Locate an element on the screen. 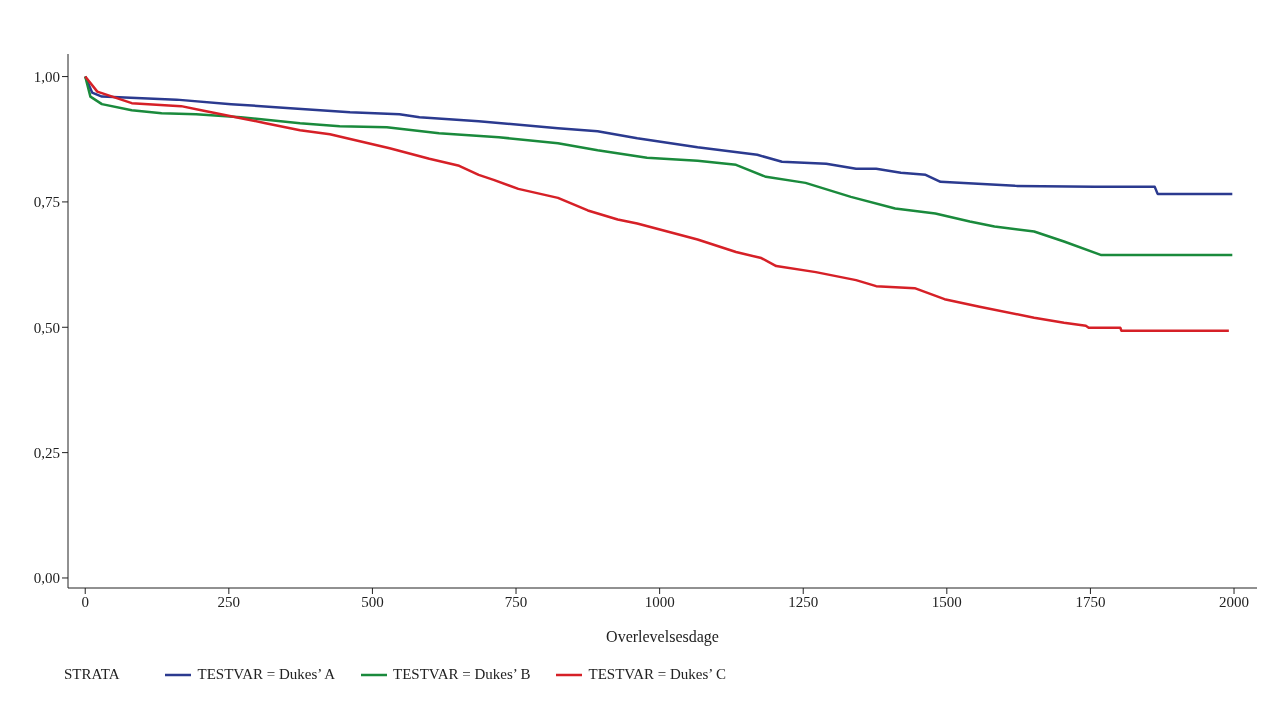 The height and width of the screenshot is (726, 1277). x-tick-label: 2000 is located at coordinates (1234, 601).